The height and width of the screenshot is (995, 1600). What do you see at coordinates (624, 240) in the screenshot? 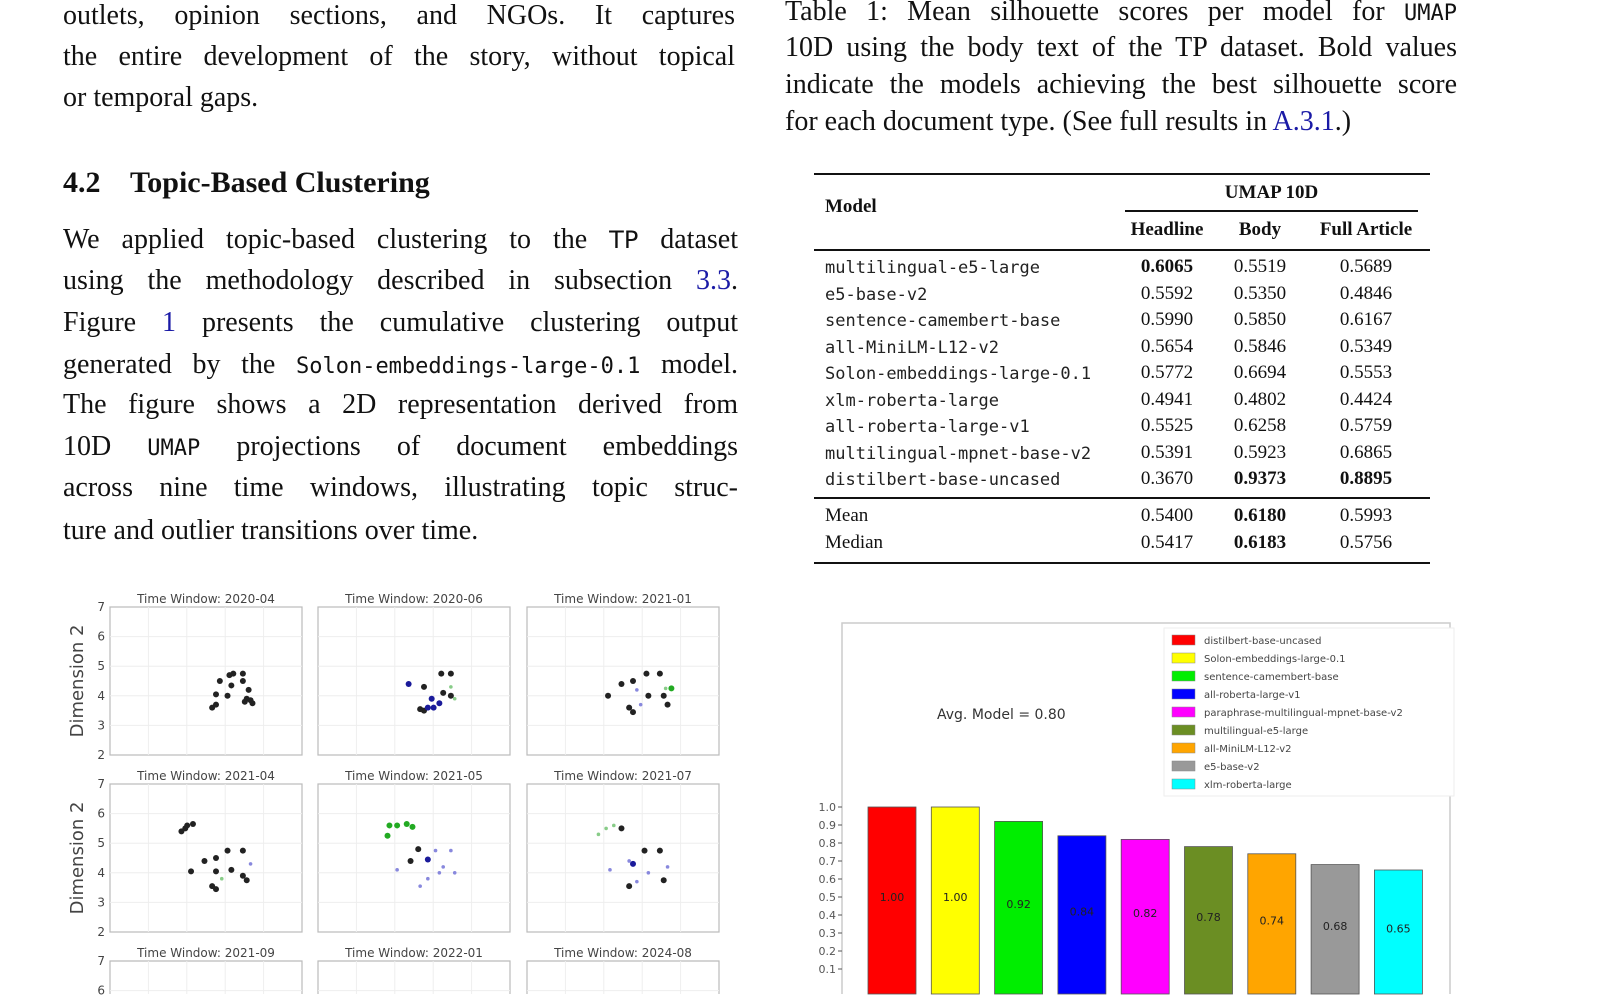
I see `text-segment: TP` at bounding box center [624, 240].